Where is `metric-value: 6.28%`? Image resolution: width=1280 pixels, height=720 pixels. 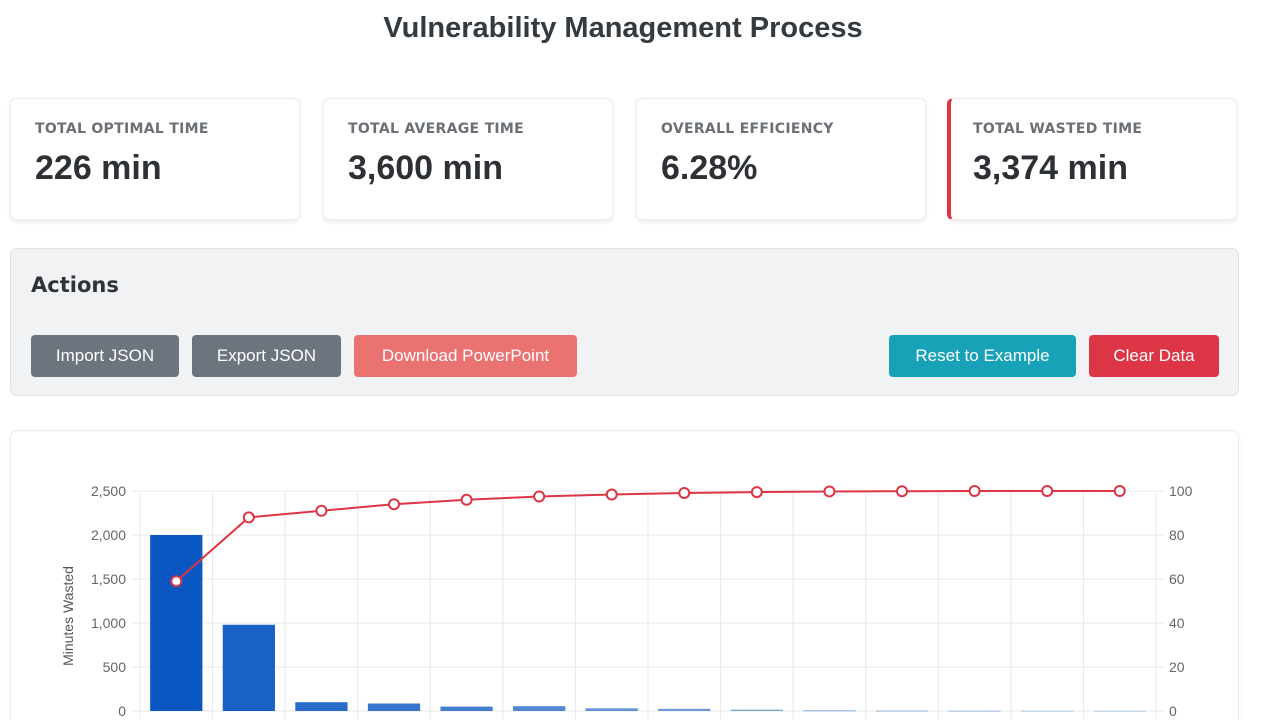
metric-value: 6.28% is located at coordinates (709, 168).